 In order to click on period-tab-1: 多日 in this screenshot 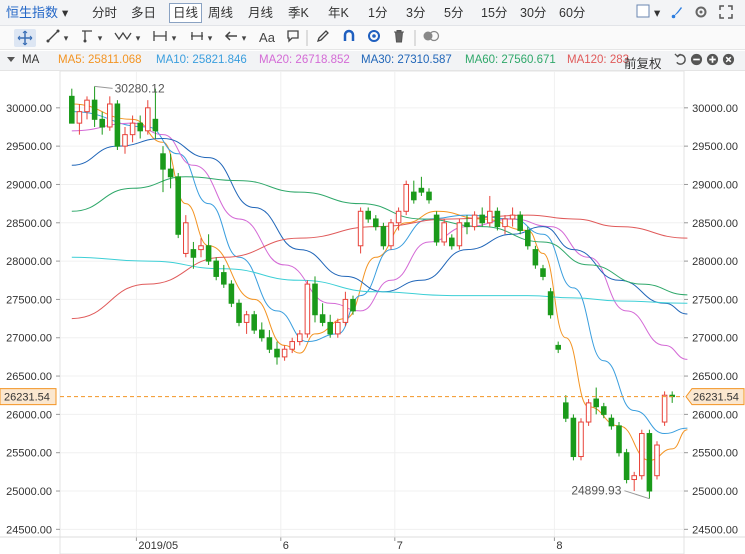, I will do `click(144, 13)`.